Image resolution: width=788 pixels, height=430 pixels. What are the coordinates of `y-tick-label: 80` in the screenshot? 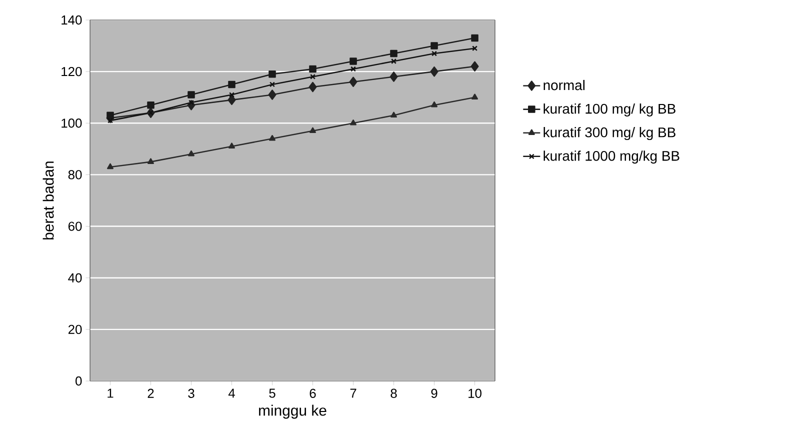 It's located at (75, 175).